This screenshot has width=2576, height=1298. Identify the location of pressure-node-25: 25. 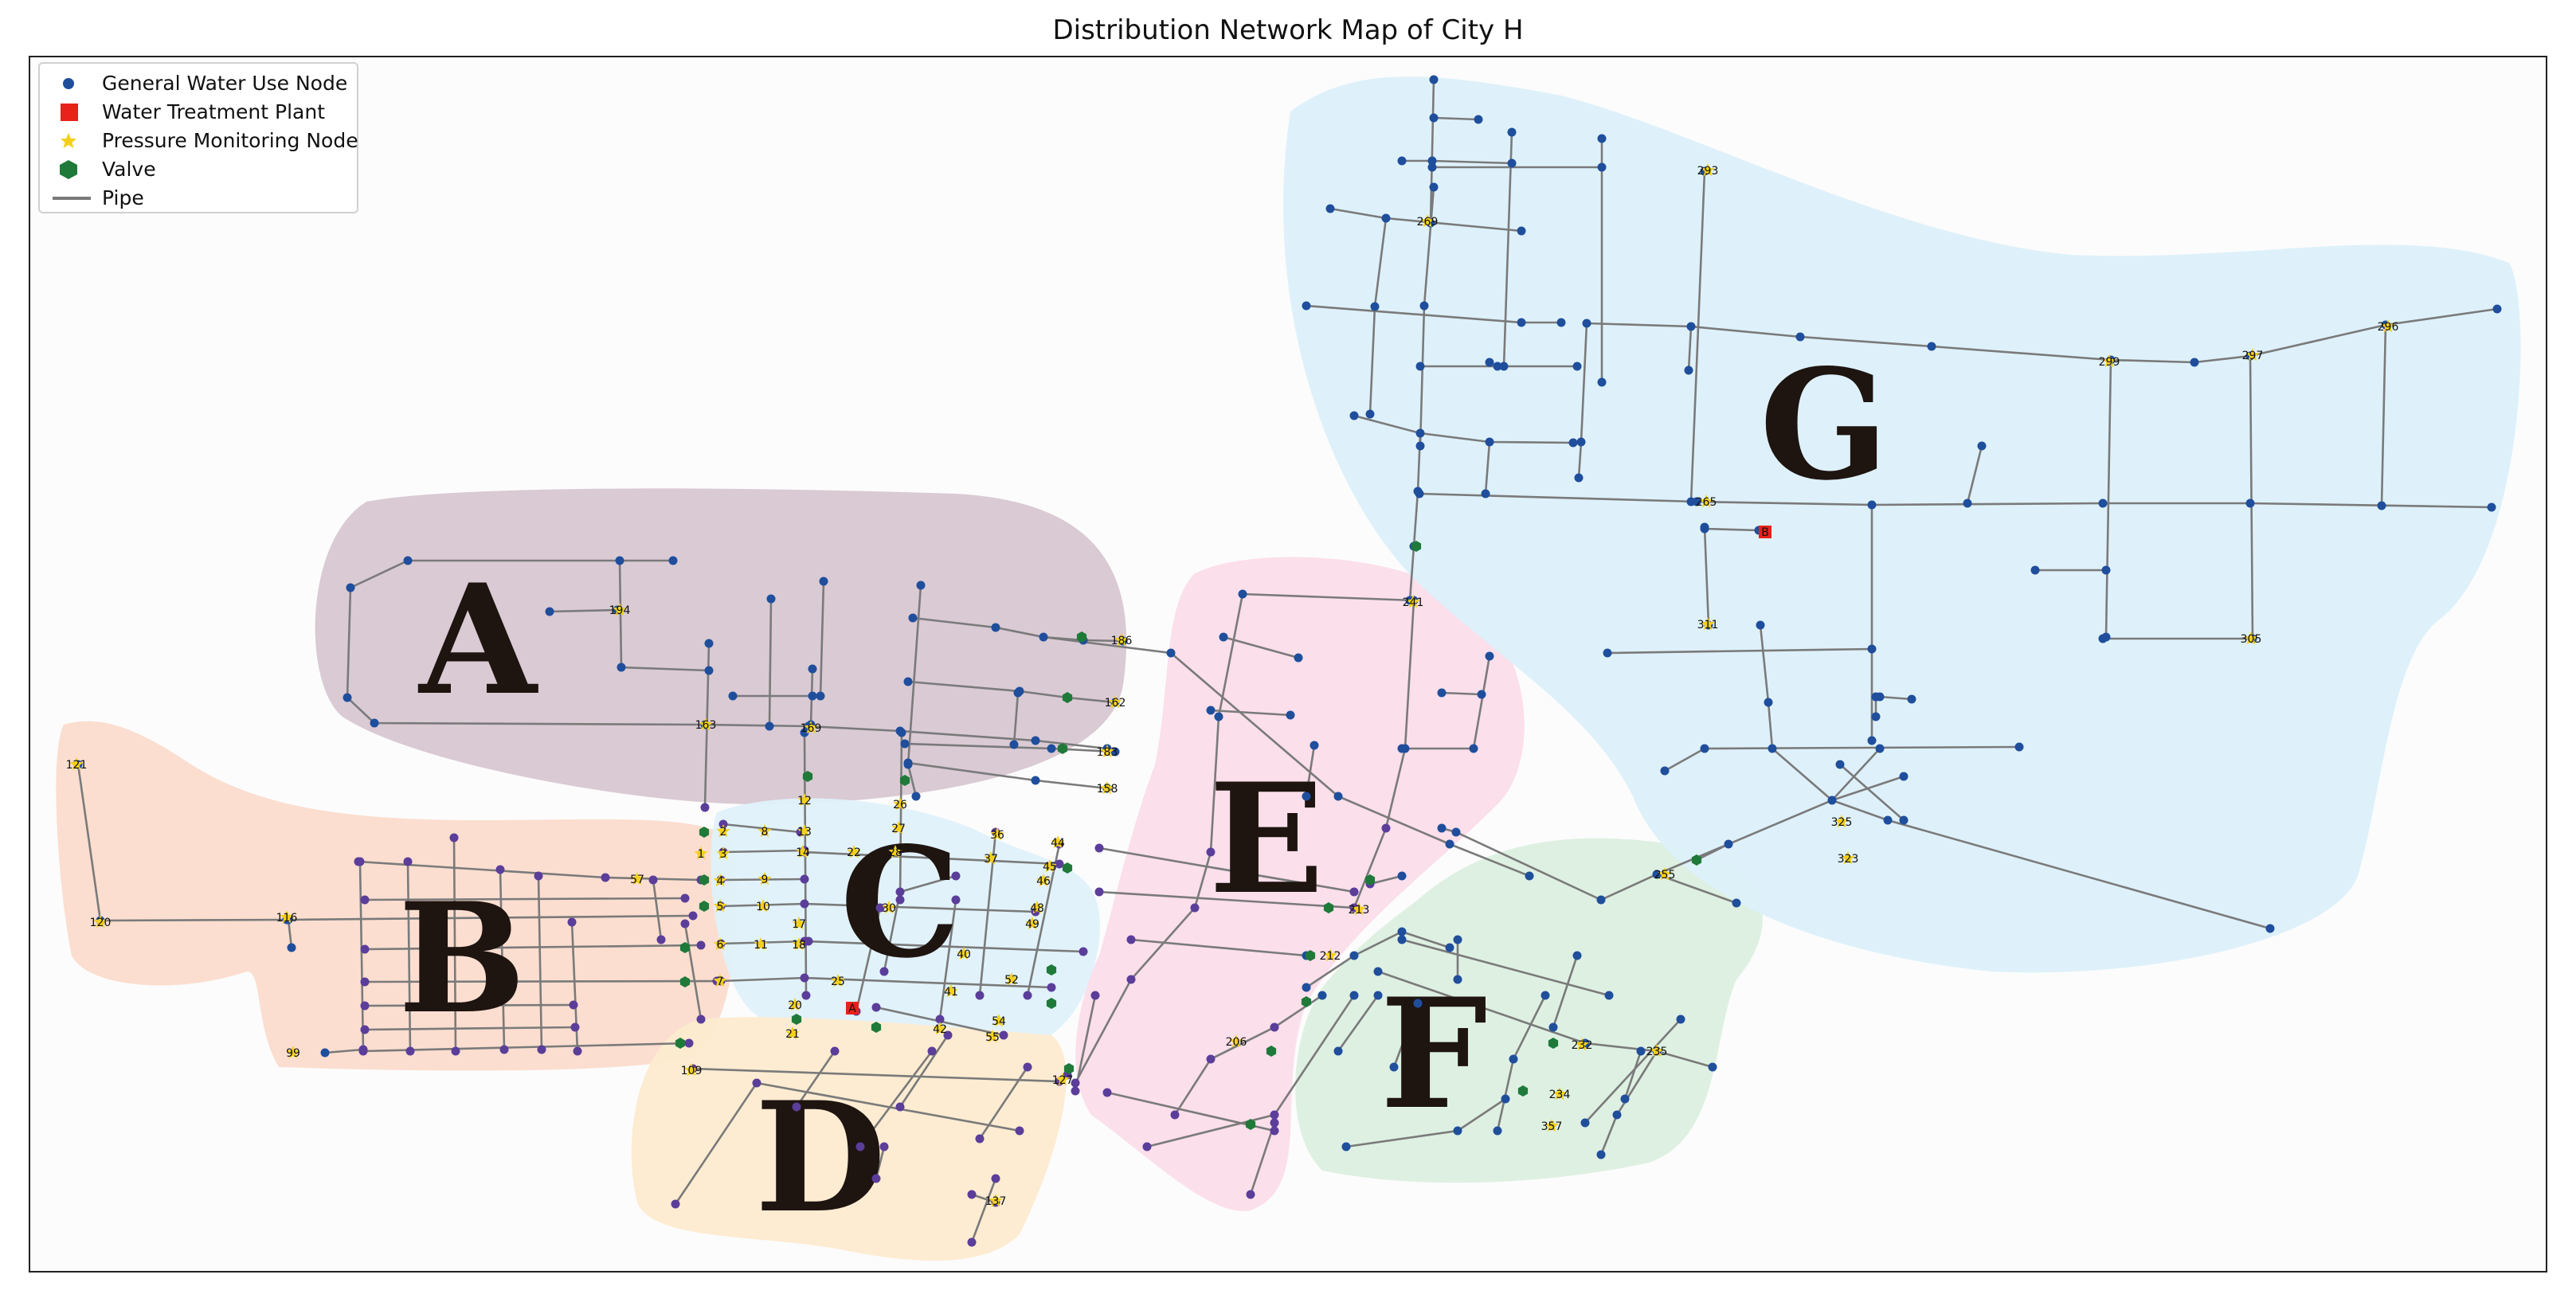
(838, 981).